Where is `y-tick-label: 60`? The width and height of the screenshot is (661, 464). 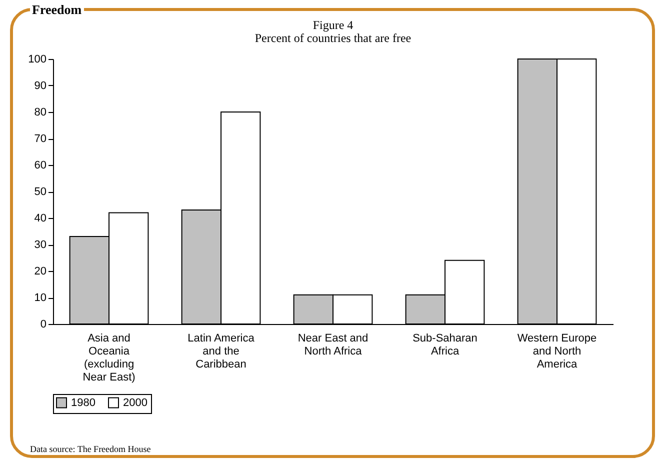
y-tick-label: 60 is located at coordinates (40, 166).